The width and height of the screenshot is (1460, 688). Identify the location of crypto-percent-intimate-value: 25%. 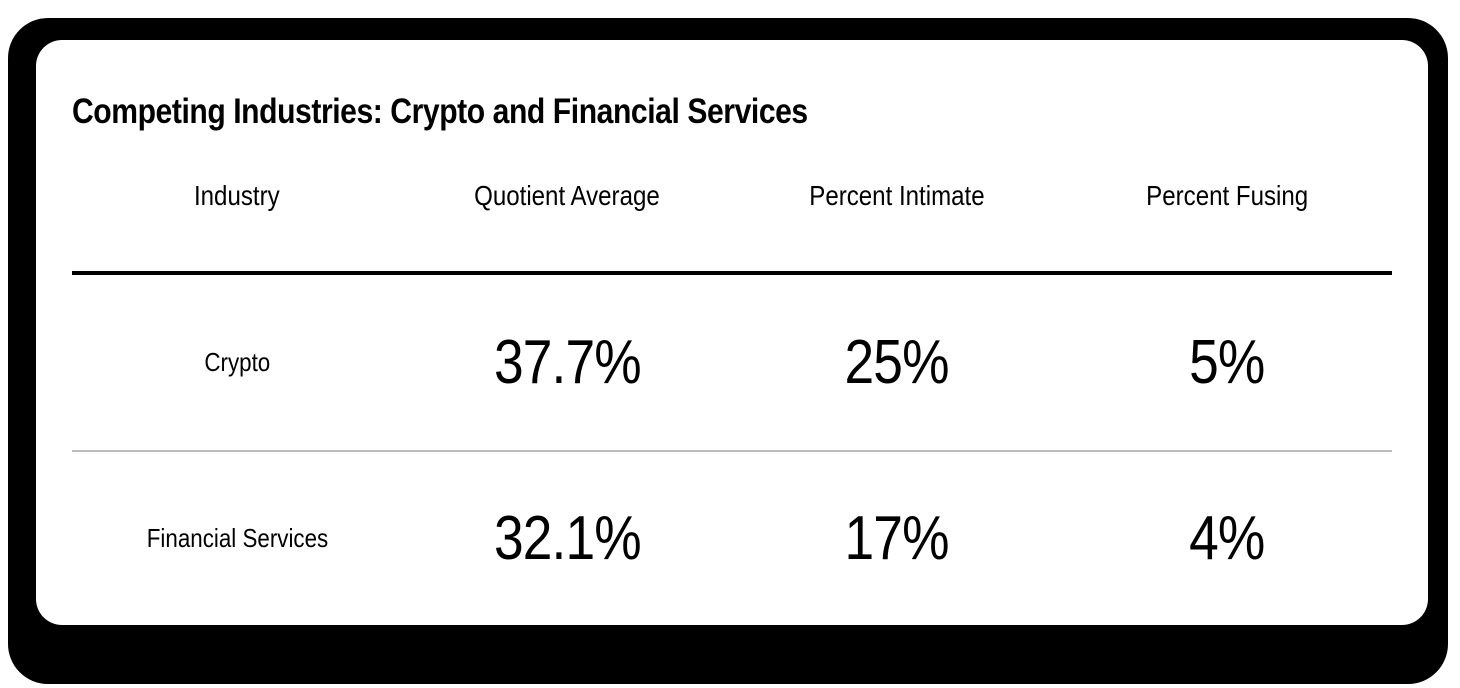
(897, 362).